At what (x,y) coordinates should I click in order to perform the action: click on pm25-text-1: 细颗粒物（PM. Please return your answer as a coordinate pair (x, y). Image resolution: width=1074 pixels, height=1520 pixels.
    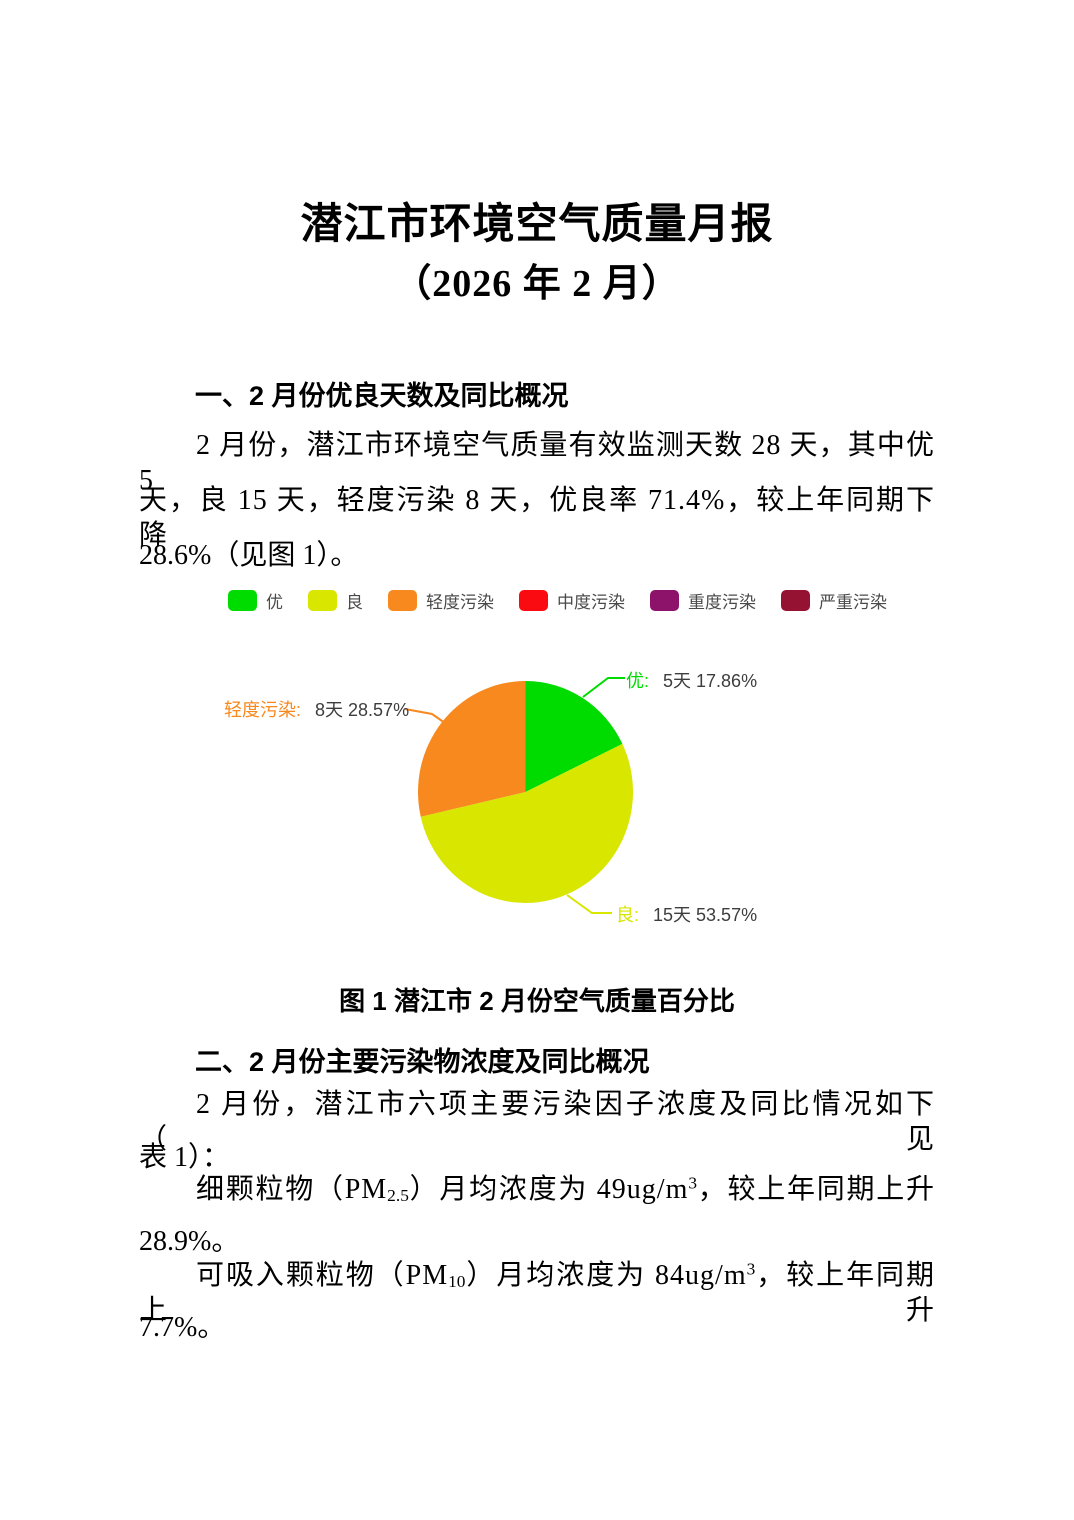
    Looking at the image, I should click on (292, 1189).